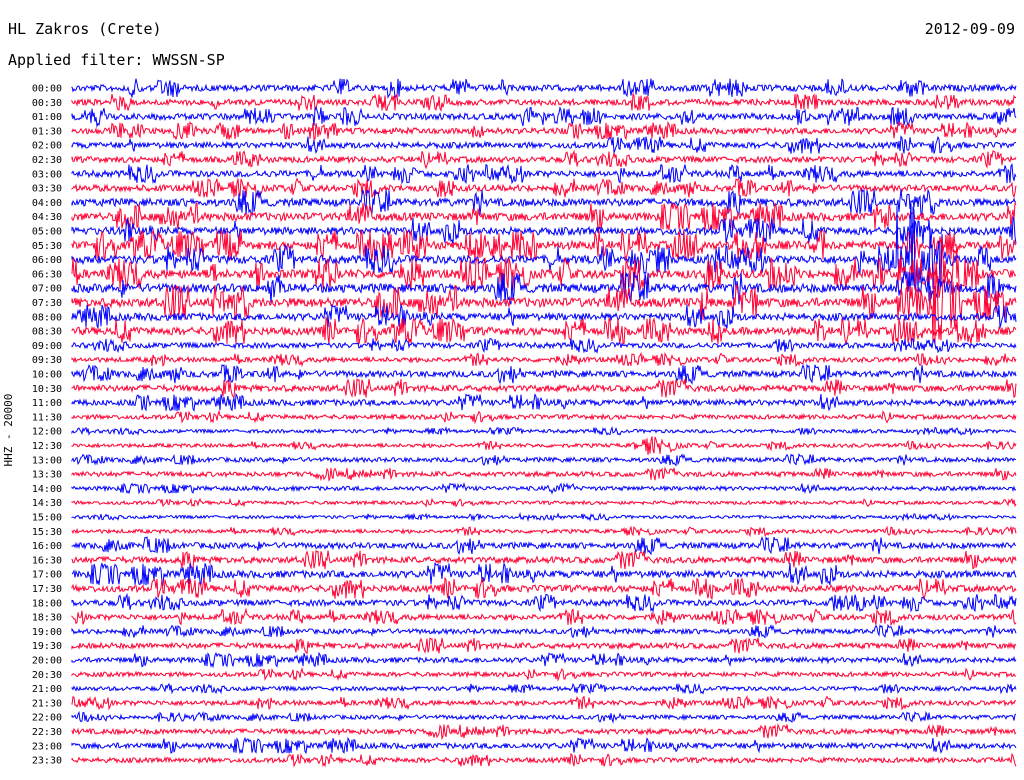 This screenshot has width=1024, height=780. I want to click on row-time-label: 12:00, so click(47, 432).